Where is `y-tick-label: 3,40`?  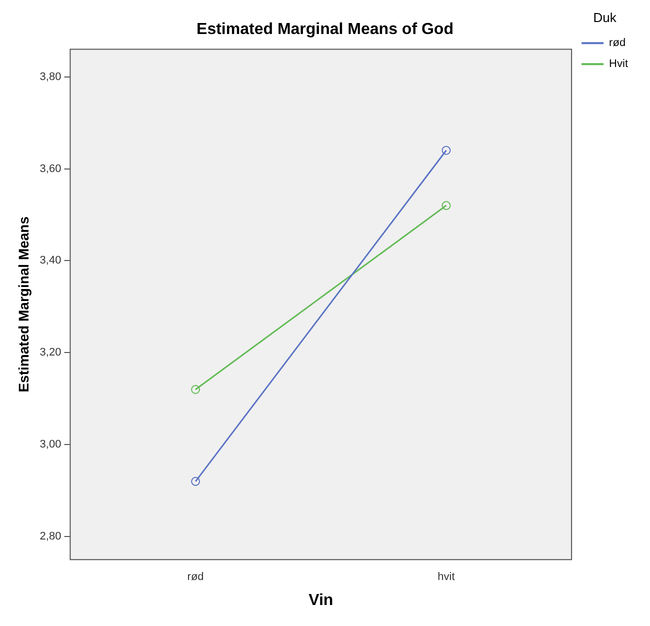
y-tick-label: 3,40 is located at coordinates (51, 260).